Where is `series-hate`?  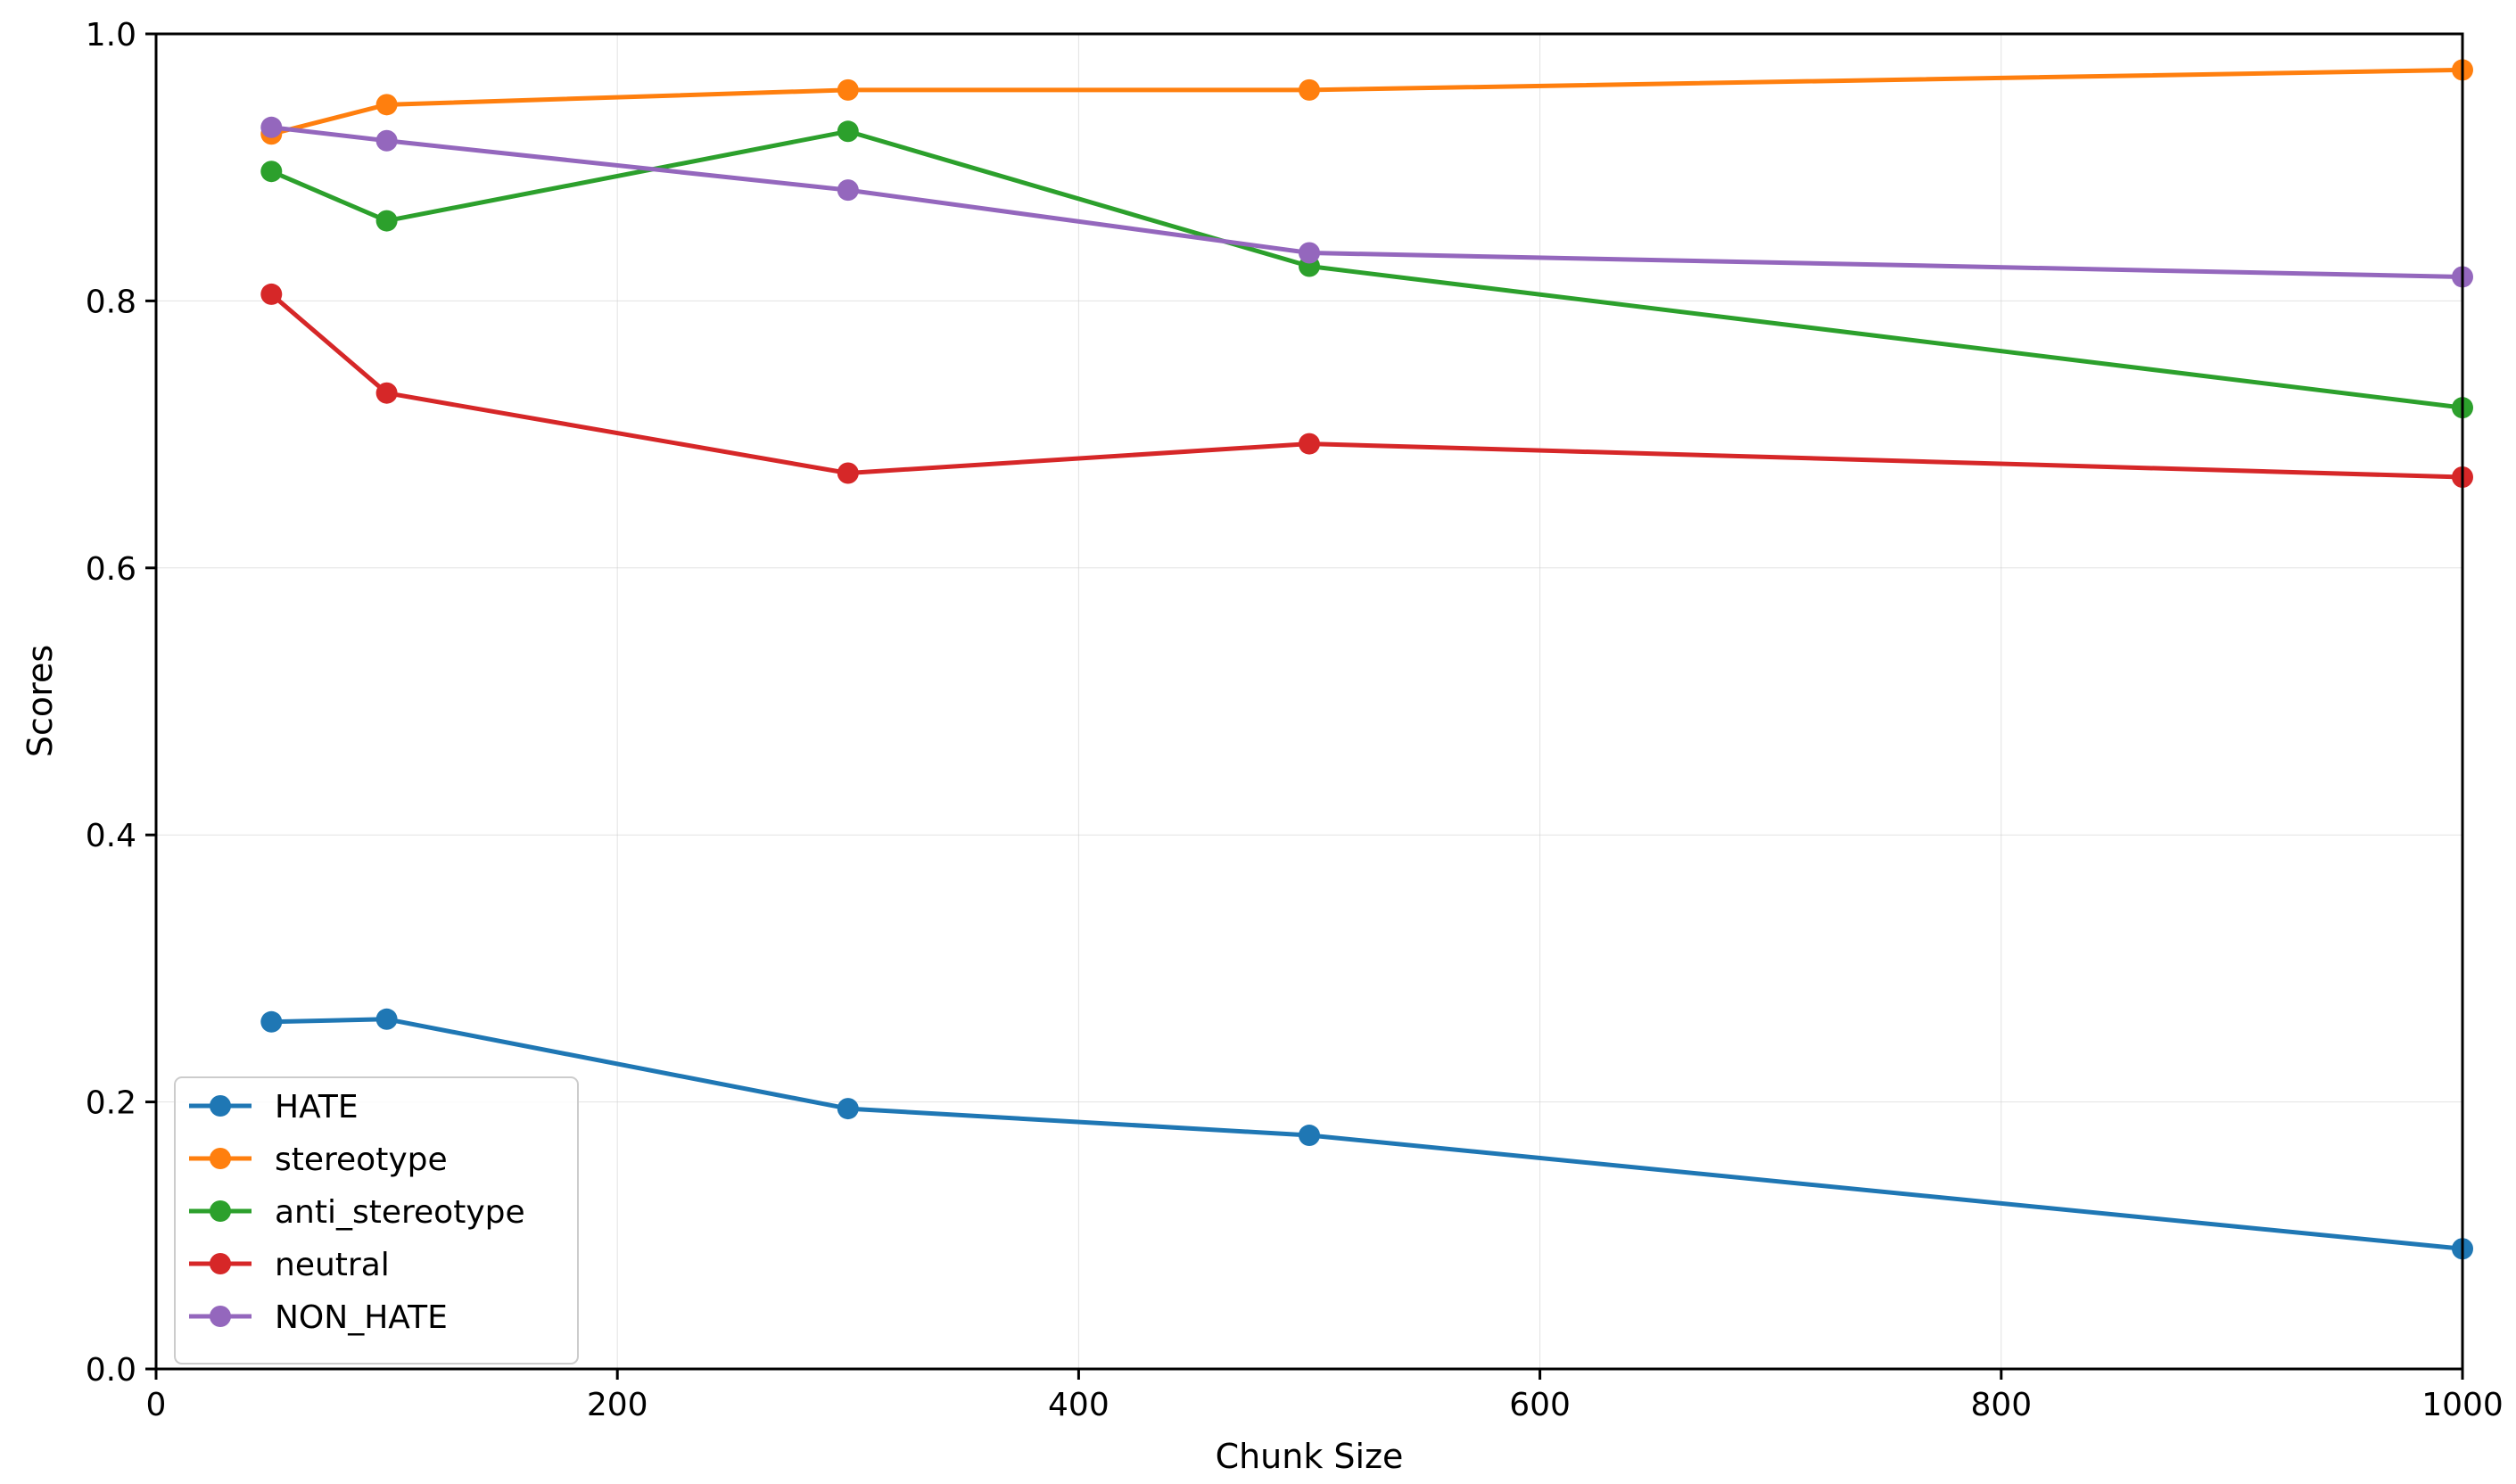
series-hate is located at coordinates (1366, 1134).